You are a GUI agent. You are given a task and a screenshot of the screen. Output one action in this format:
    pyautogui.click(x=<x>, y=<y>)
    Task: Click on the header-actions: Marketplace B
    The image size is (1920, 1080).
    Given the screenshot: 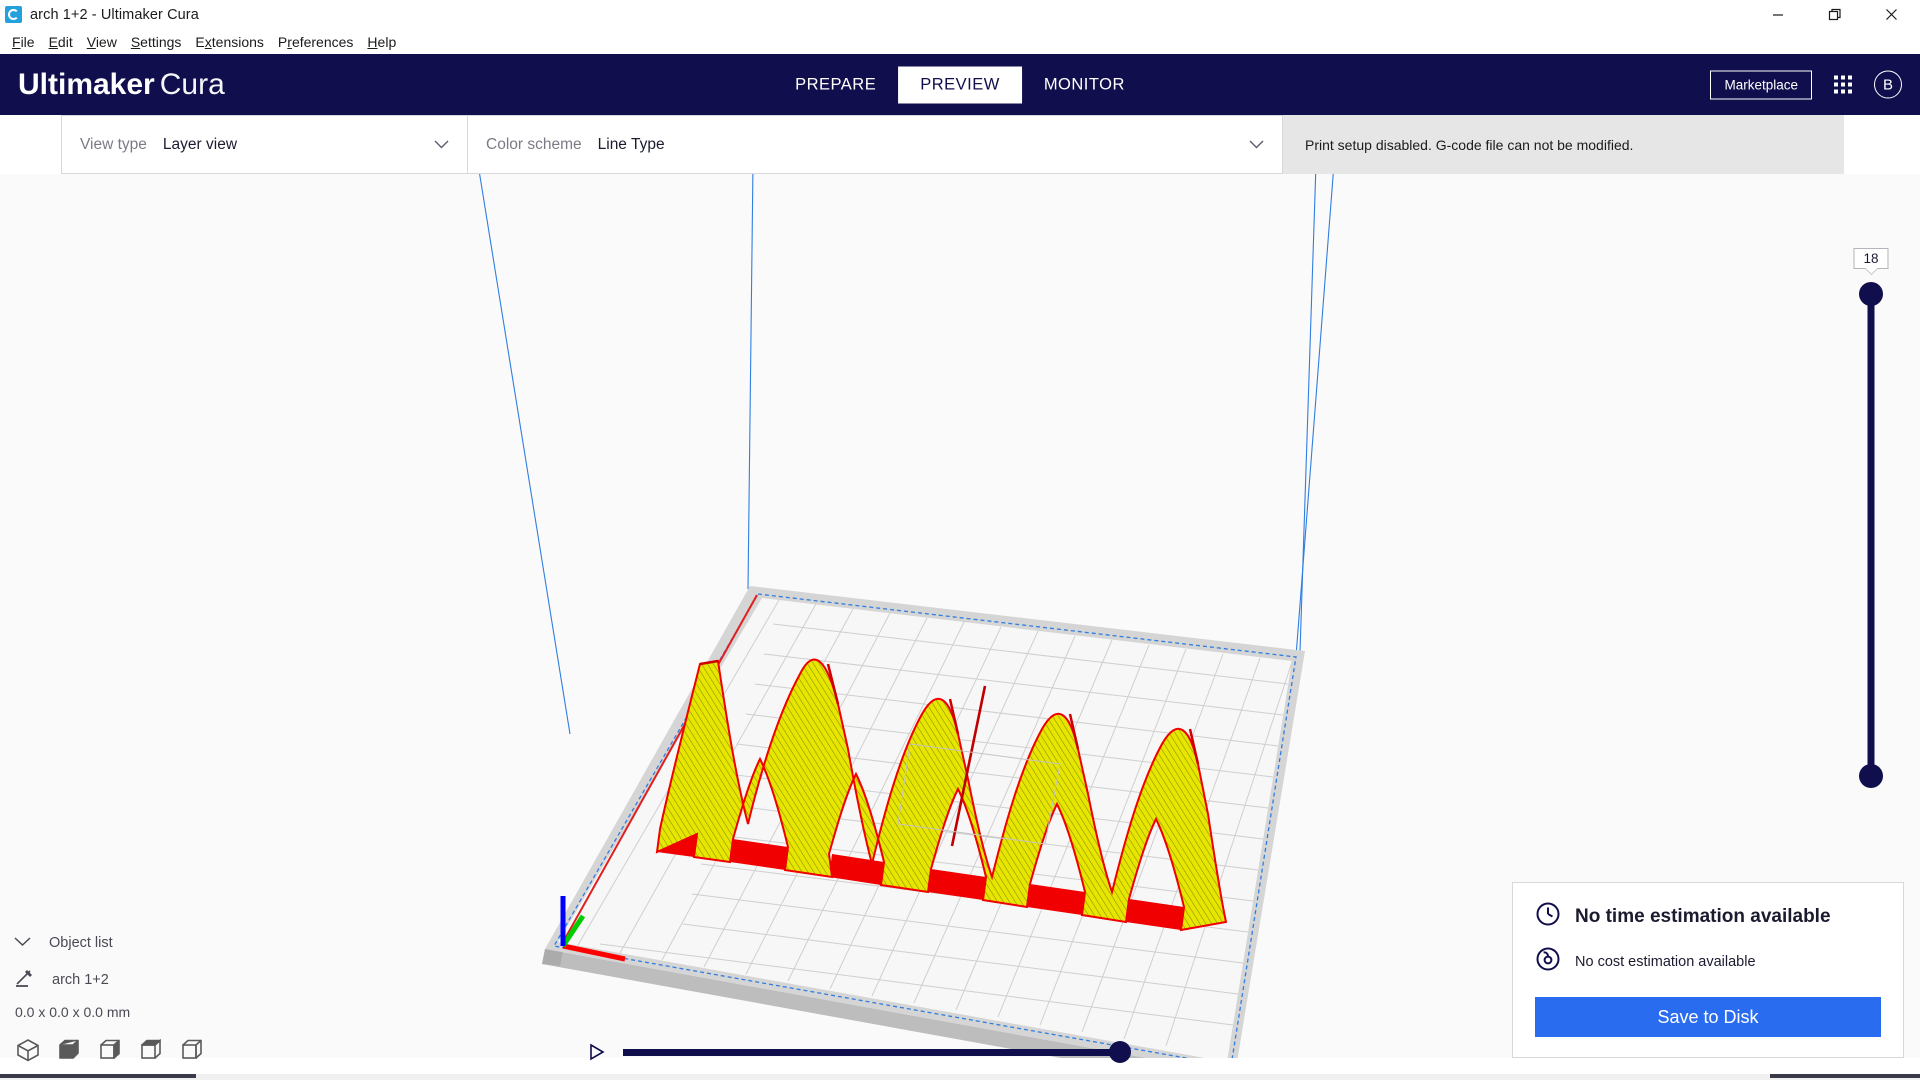 What is the action you would take?
    pyautogui.click(x=1806, y=84)
    